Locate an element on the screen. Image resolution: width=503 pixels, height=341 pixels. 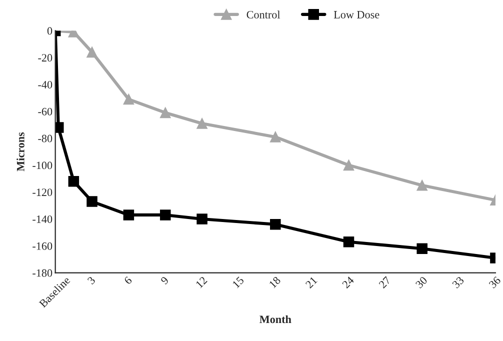
x-tick-label: 9 is located at coordinates (164, 280).